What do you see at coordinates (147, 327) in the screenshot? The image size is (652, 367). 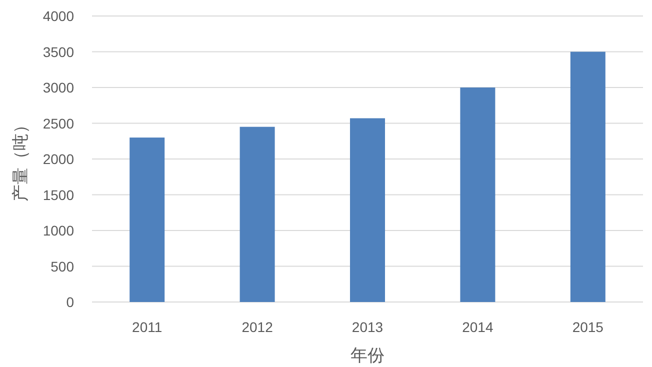 I see `x-tick-label: 2011` at bounding box center [147, 327].